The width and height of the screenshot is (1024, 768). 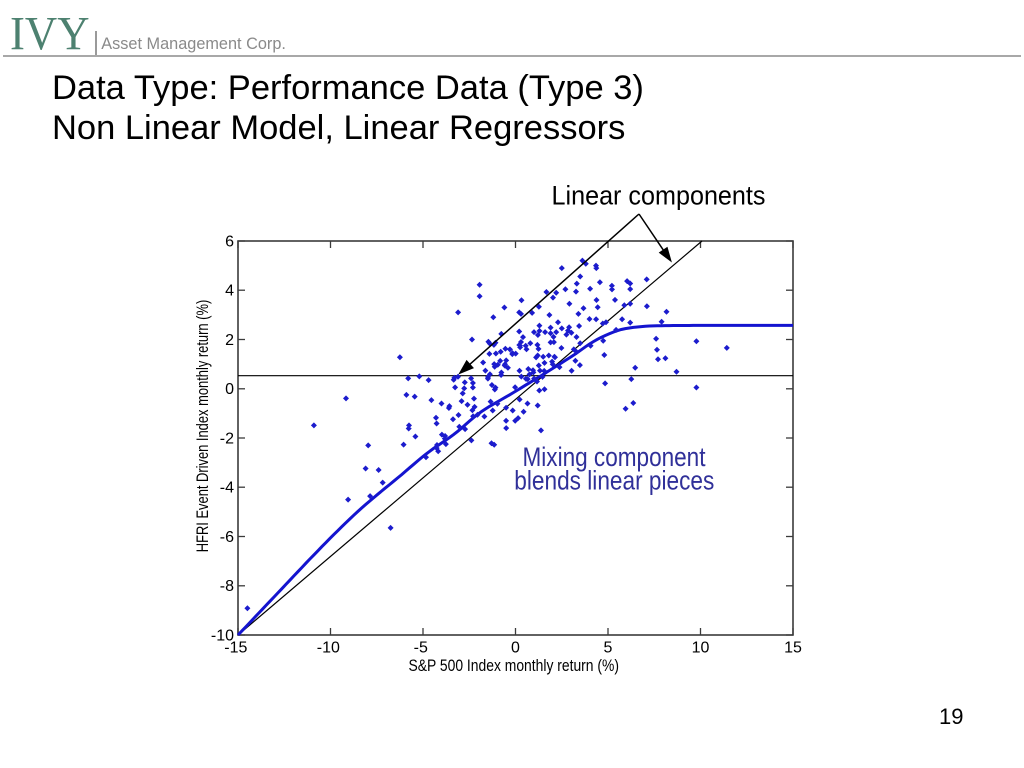 What do you see at coordinates (193, 43) in the screenshot?
I see `svg-text: Asset Management Corp.` at bounding box center [193, 43].